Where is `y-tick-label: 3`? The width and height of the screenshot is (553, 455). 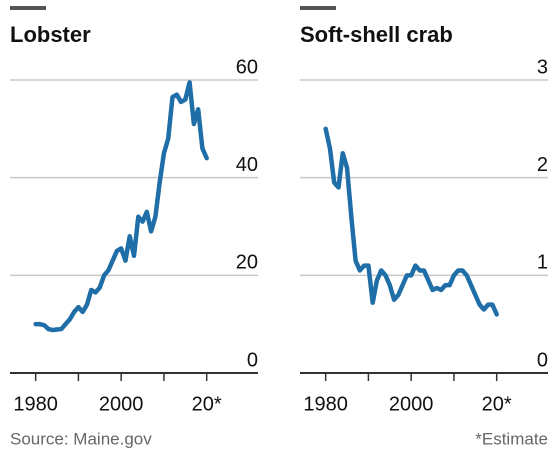
y-tick-label: 3 is located at coordinates (542, 67).